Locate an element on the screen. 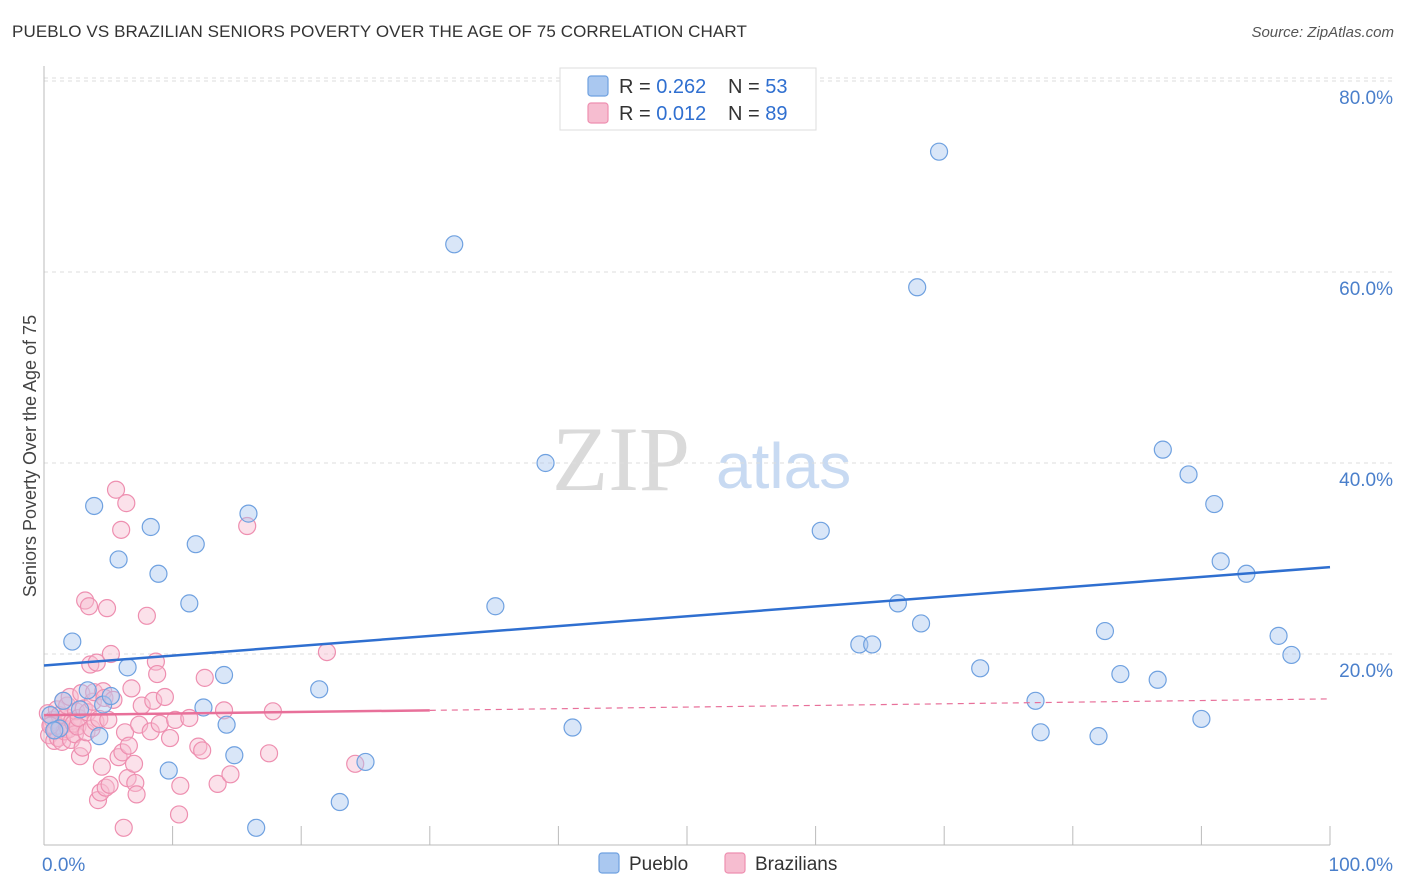  correlation-legend: R = 0.262 N = 53 R = 0.012 N = 89 is located at coordinates (688, 99).